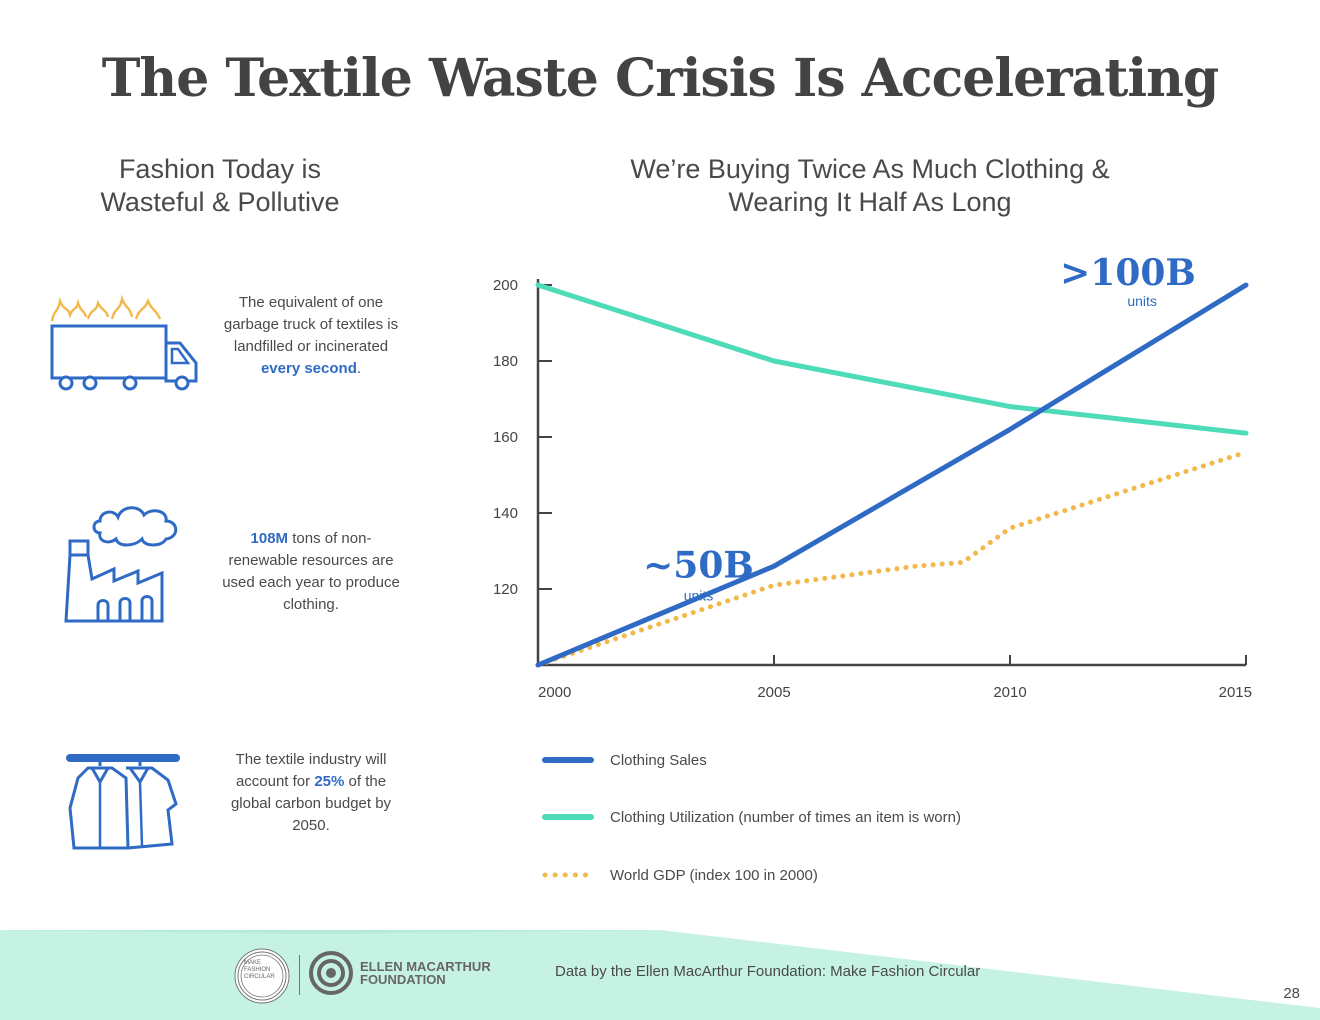 This screenshot has height=1020, width=1320. Describe the element at coordinates (714, 875) in the screenshot. I see `legend-label-gdp: World GDP (index 100 in 2000)` at that location.